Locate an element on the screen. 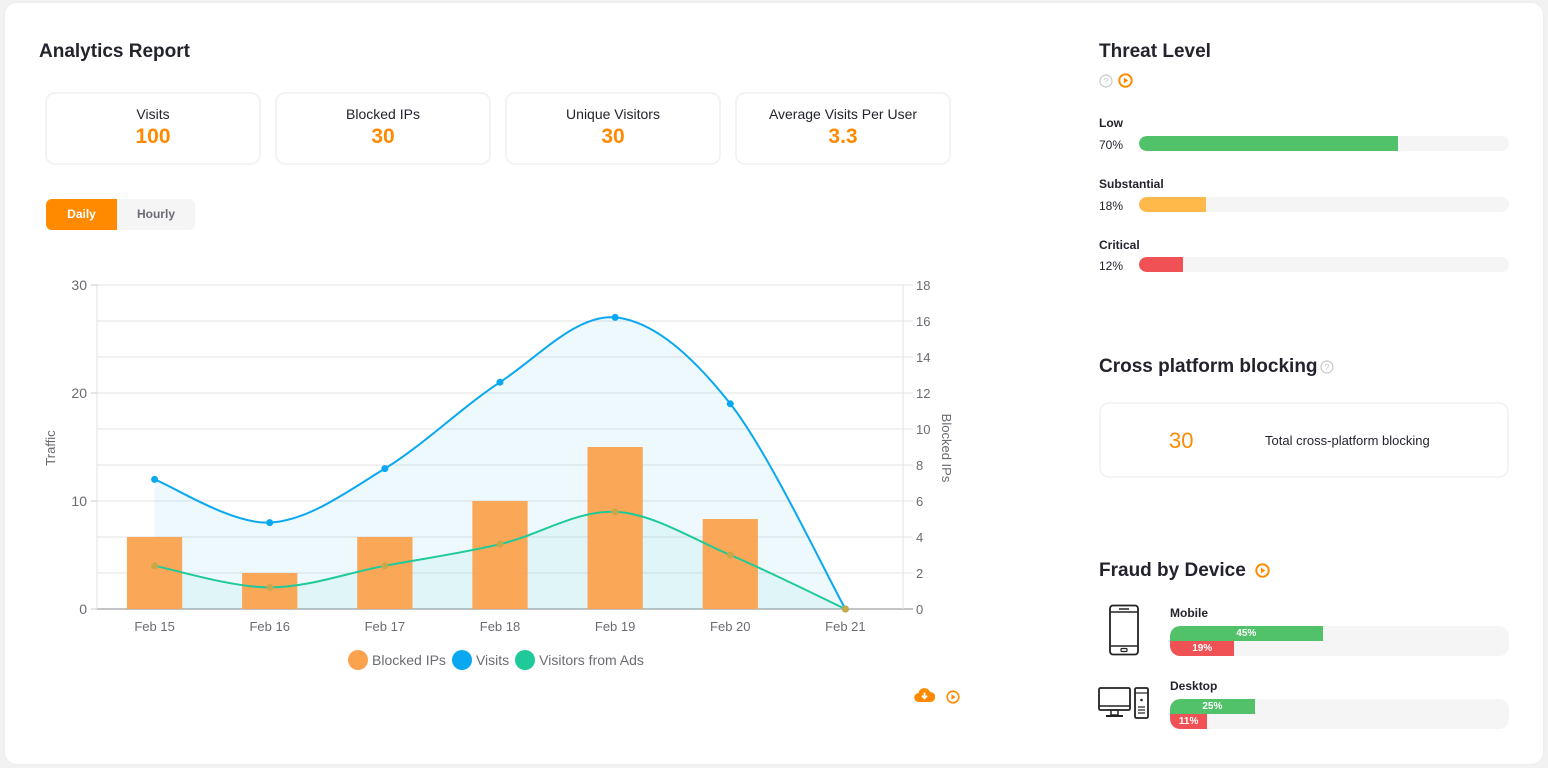 Image resolution: width=1548 pixels, height=768 pixels. device-bar-red: 19% is located at coordinates (1202, 648).